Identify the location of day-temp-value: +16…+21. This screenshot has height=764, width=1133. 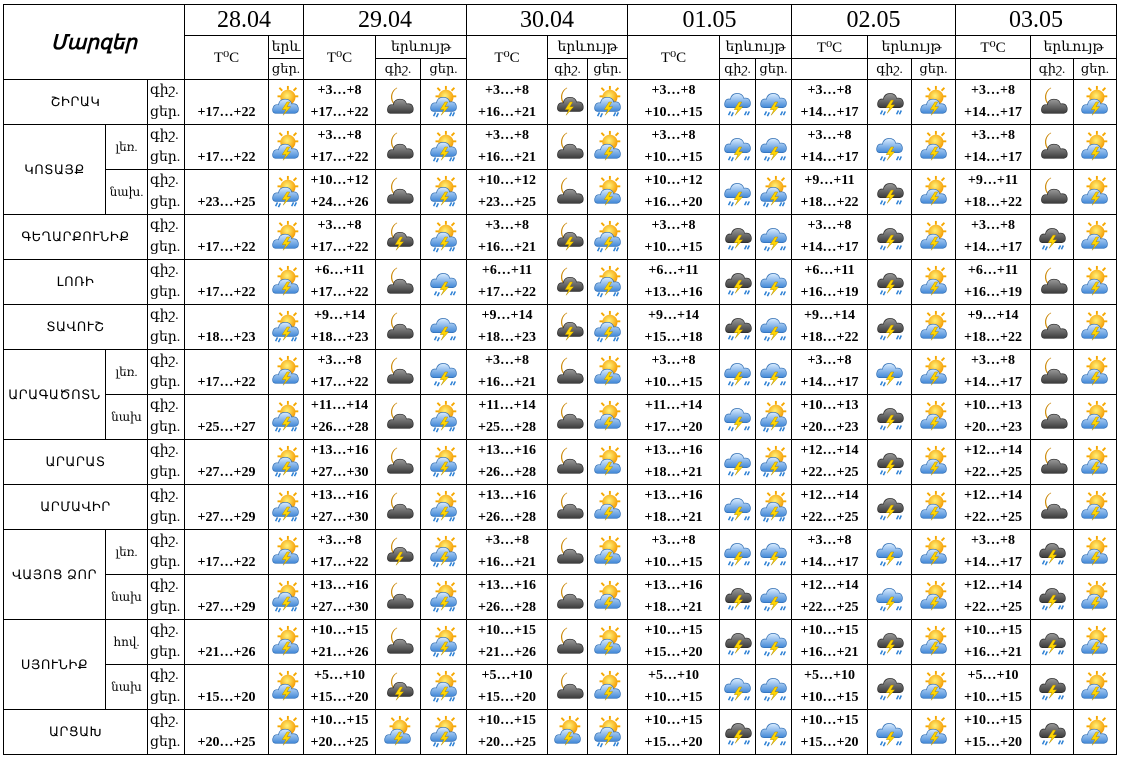
(507, 112).